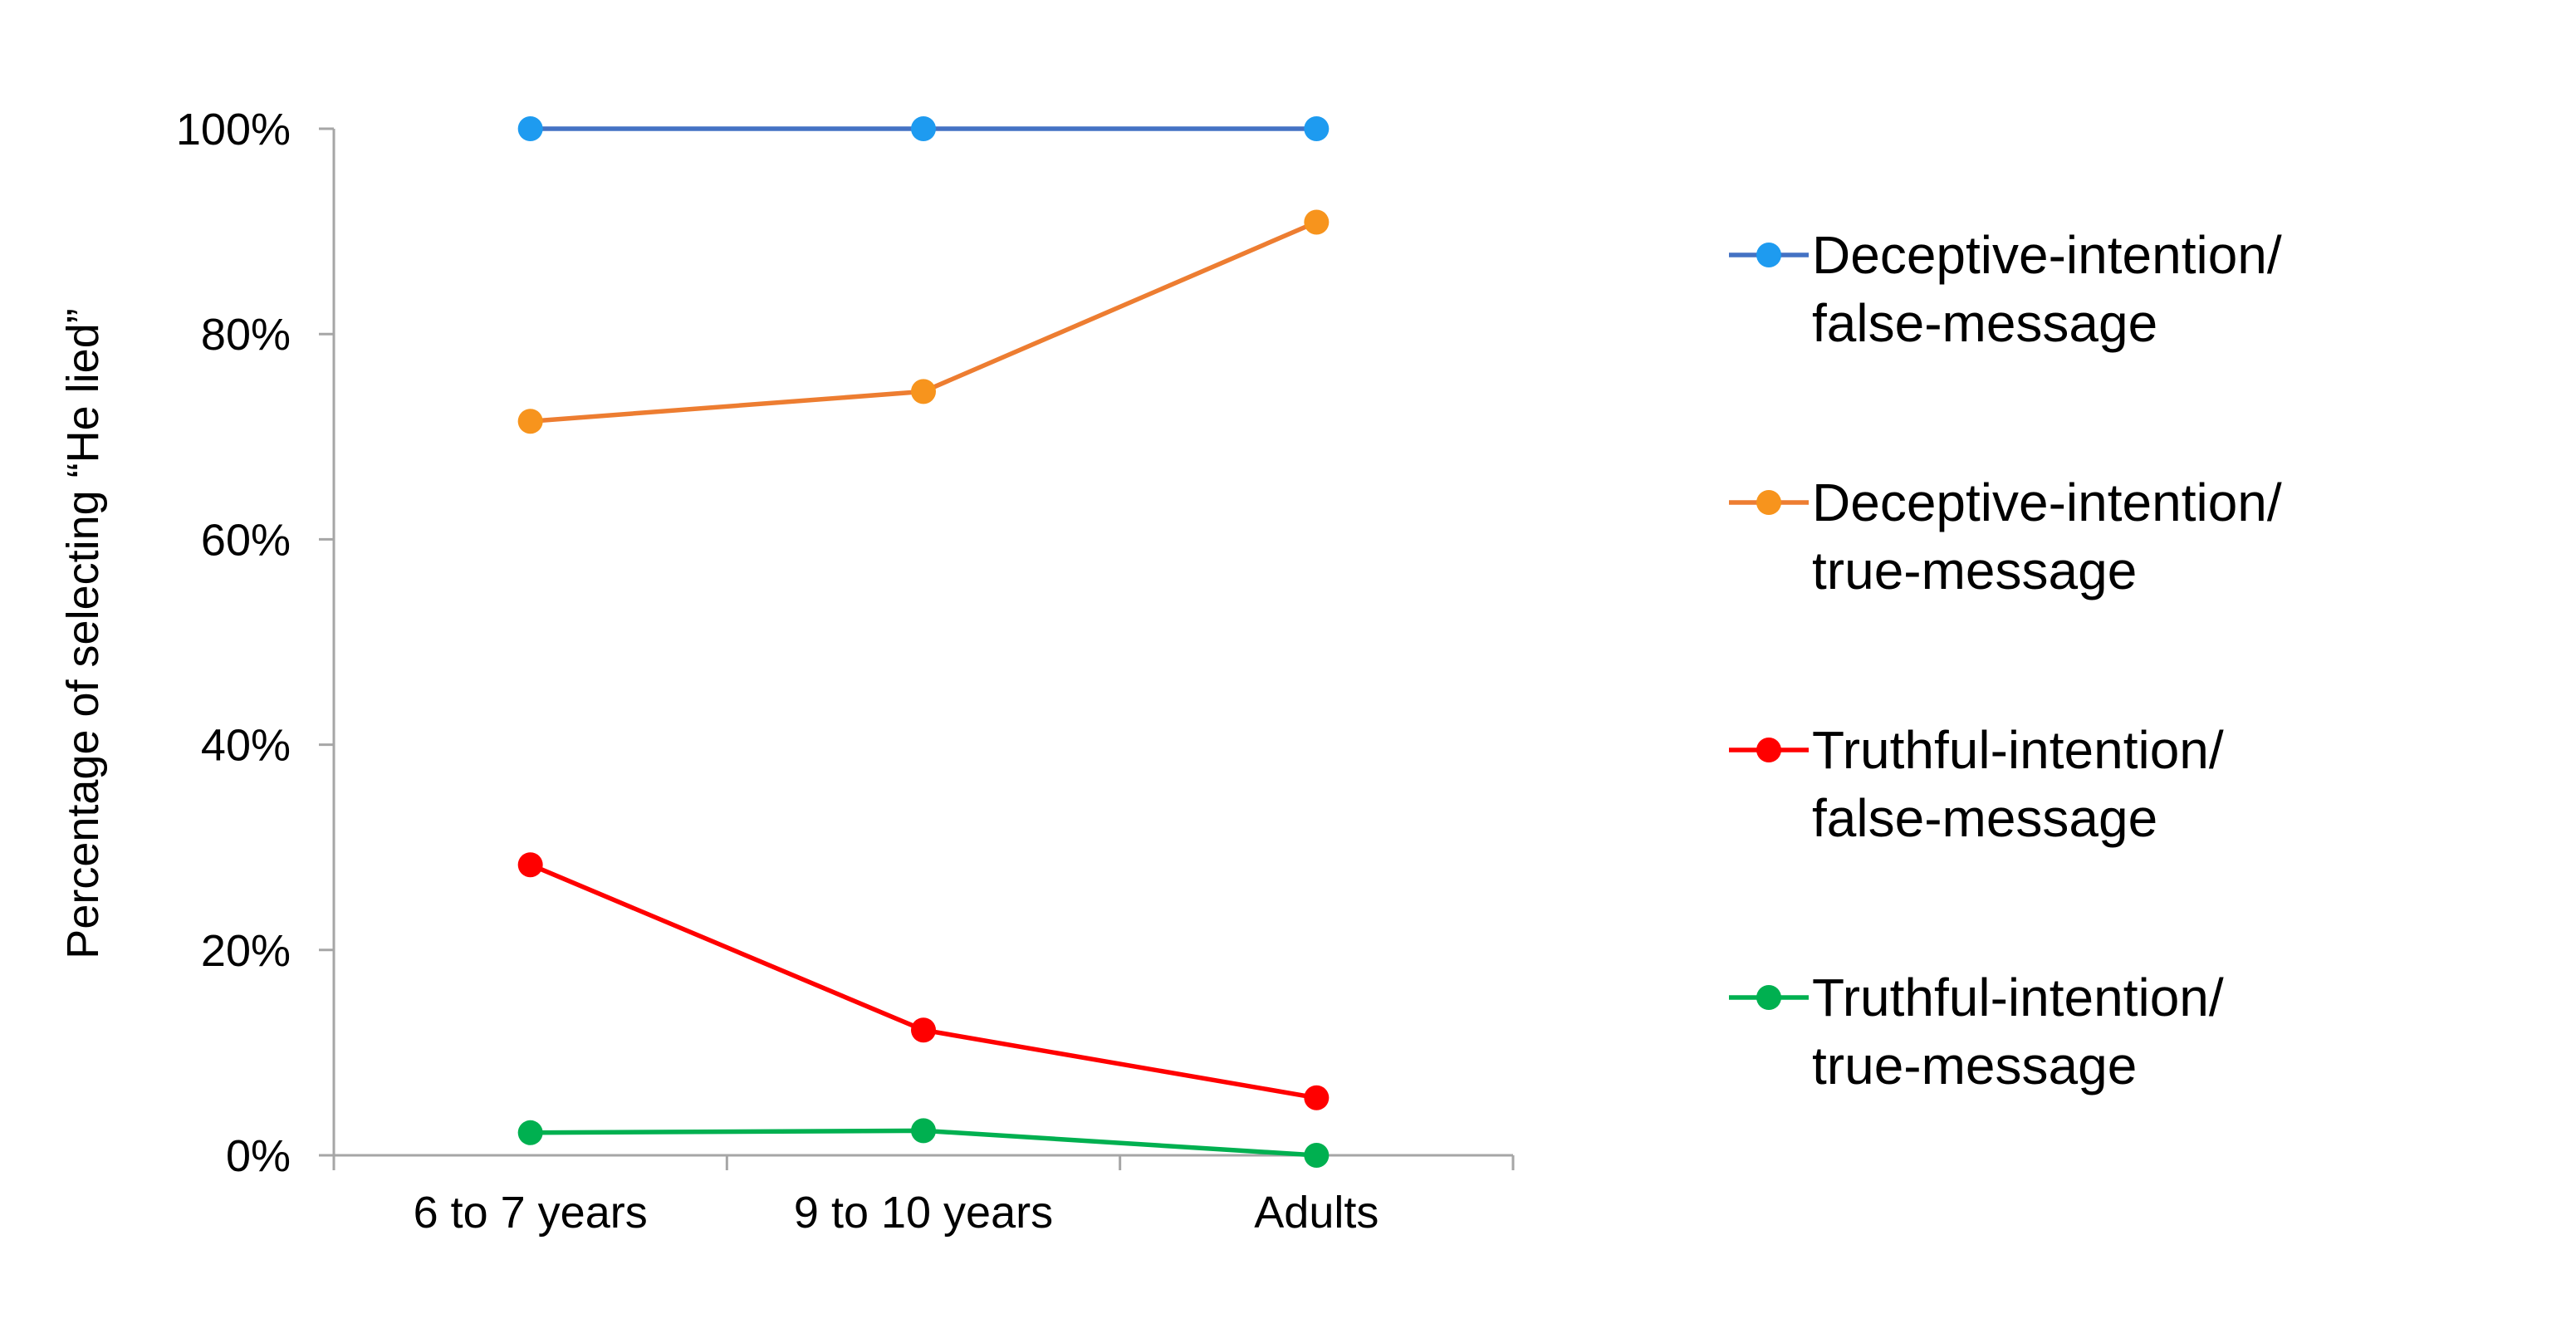 The width and height of the screenshot is (2576, 1343). I want to click on y-tick-label: 40%, so click(246, 746).